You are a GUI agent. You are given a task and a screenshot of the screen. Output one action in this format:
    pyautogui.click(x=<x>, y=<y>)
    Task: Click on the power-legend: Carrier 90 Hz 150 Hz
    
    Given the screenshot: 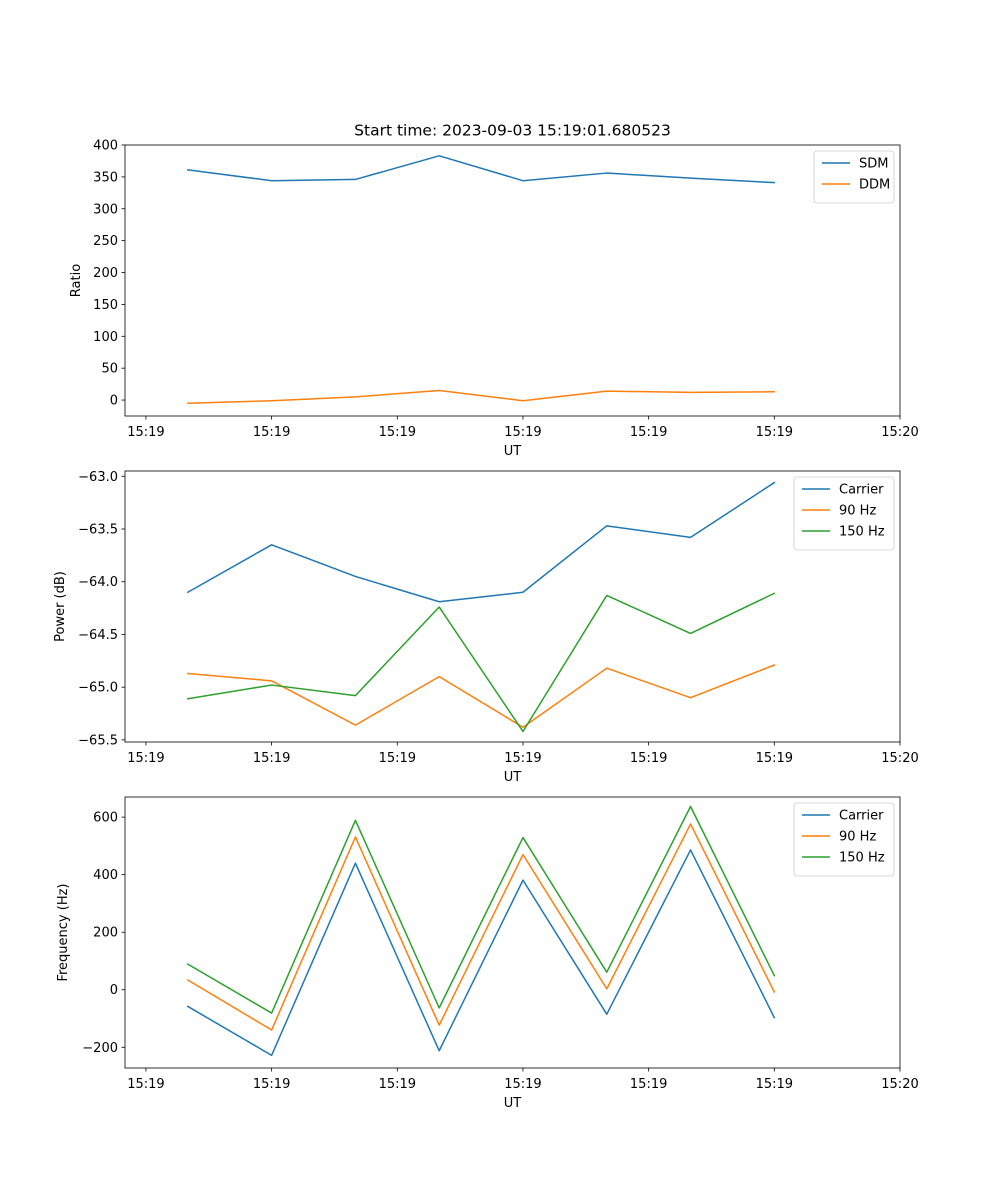 What is the action you would take?
    pyautogui.click(x=844, y=513)
    